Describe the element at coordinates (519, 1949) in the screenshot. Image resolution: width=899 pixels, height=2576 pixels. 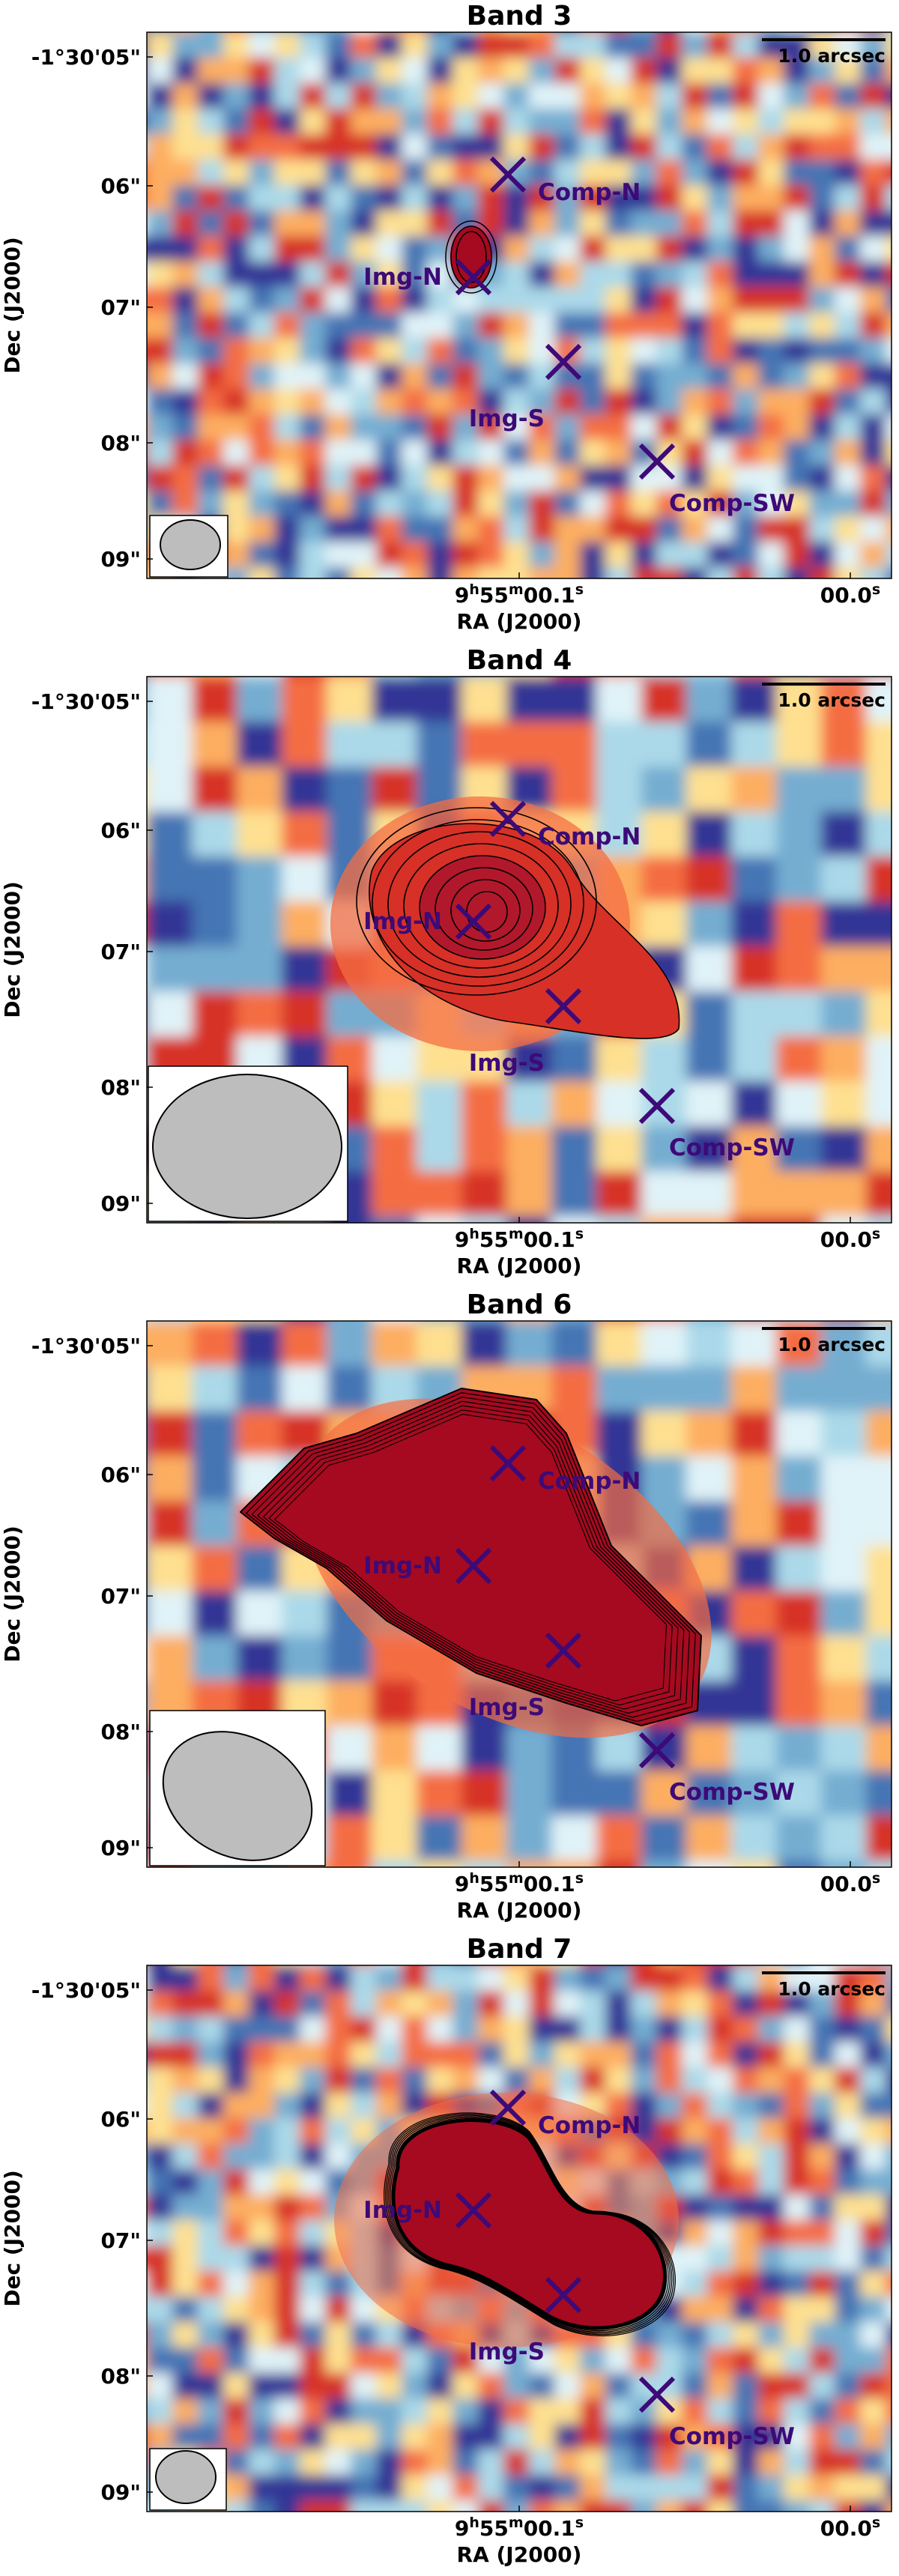
I see `panel-title: Band 7` at that location.